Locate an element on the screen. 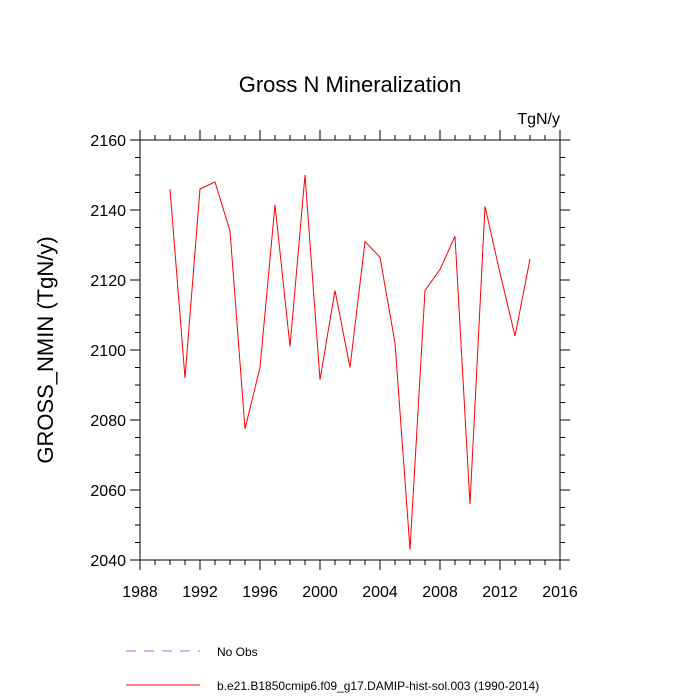 This screenshot has width=700, height=700. y-tick-label: 2140 is located at coordinates (108, 211).